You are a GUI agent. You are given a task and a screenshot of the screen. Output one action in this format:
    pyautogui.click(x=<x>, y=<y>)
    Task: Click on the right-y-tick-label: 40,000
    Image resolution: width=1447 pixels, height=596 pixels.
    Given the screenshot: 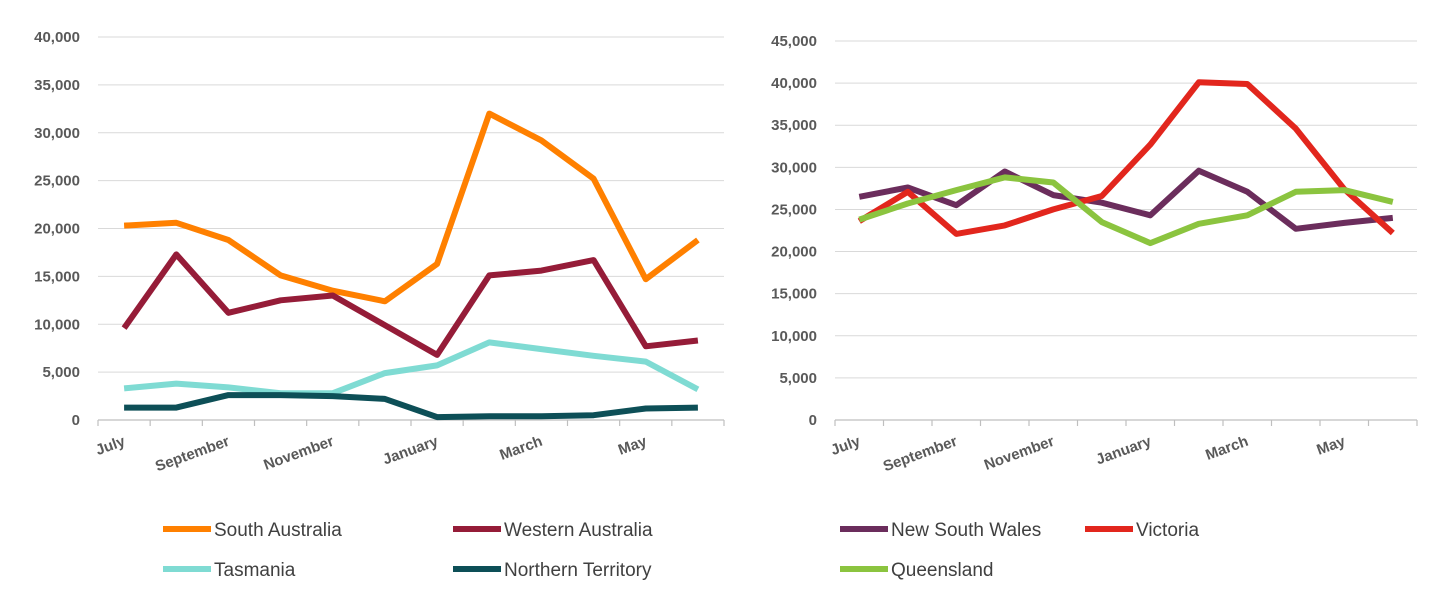 What is the action you would take?
    pyautogui.click(x=794, y=83)
    